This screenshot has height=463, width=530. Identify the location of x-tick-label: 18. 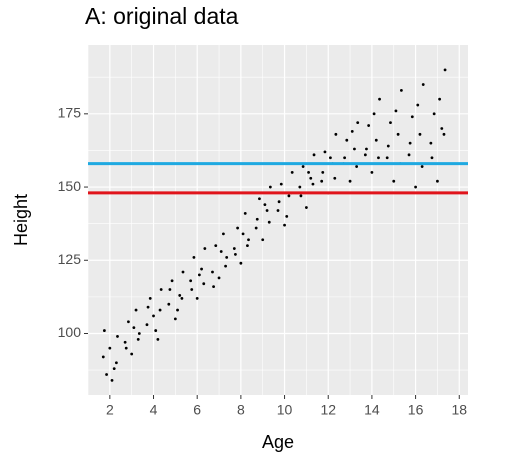
(459, 410).